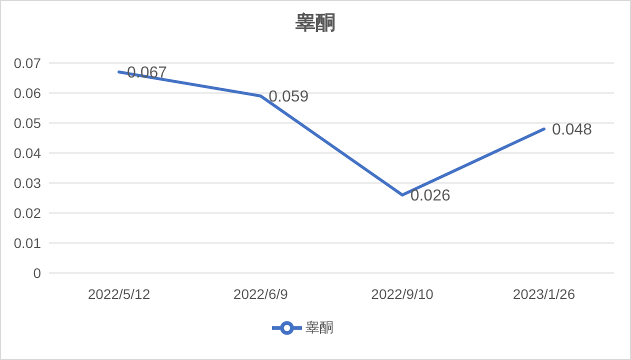 This screenshot has height=360, width=631. I want to click on y-tick-label: 0.02, so click(28, 212).